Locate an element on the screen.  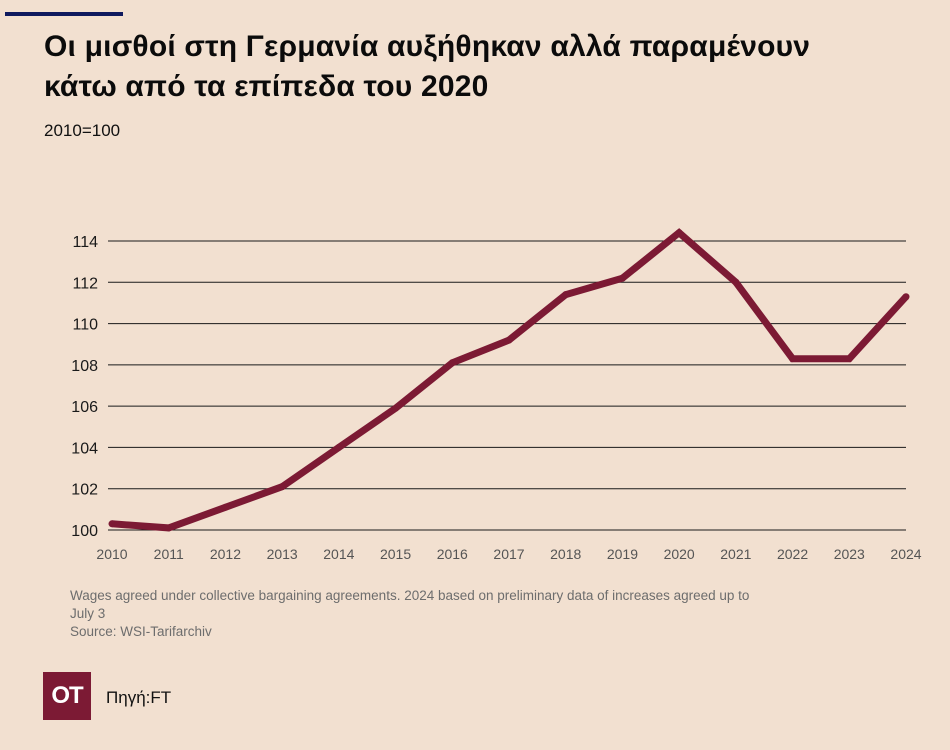
data-point-2014 is located at coordinates (339, 447).